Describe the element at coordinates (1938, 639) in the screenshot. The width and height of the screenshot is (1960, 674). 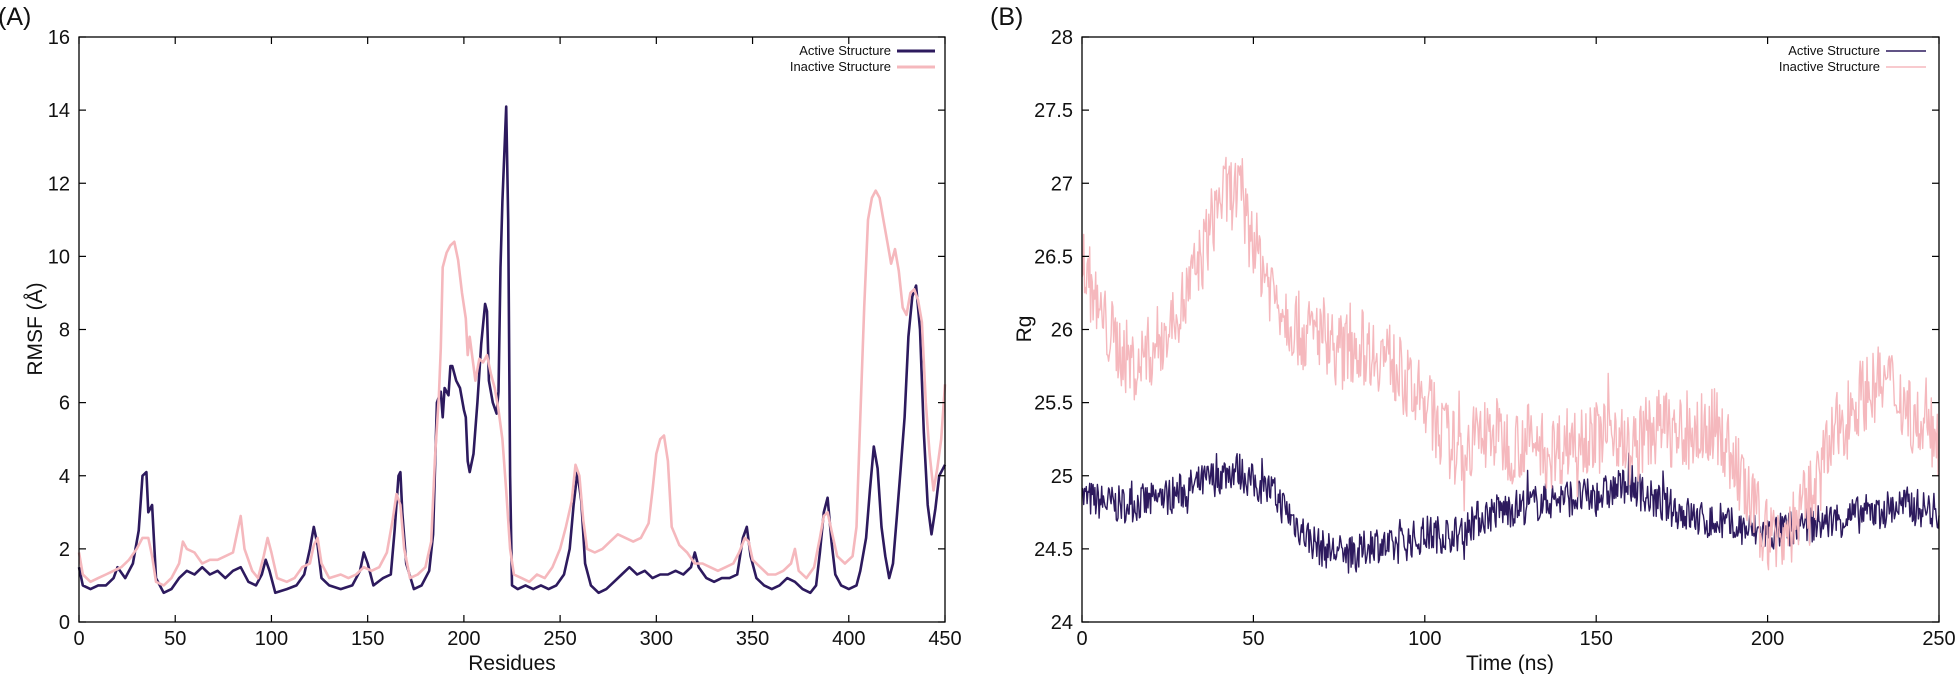
I see `panel-b-x-tick-label: 250` at that location.